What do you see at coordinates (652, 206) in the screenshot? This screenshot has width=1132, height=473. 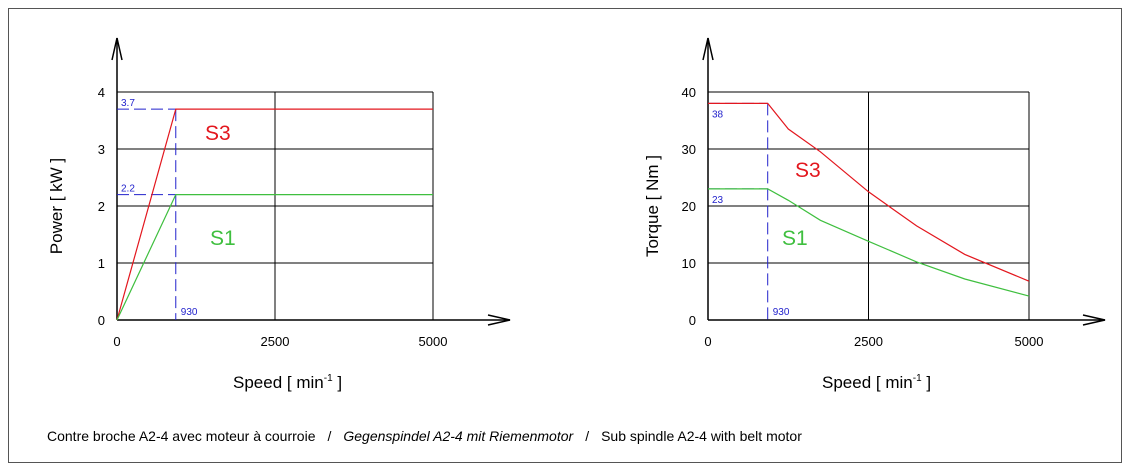 I see `y-axis-label: Torque [ Nm ]` at bounding box center [652, 206].